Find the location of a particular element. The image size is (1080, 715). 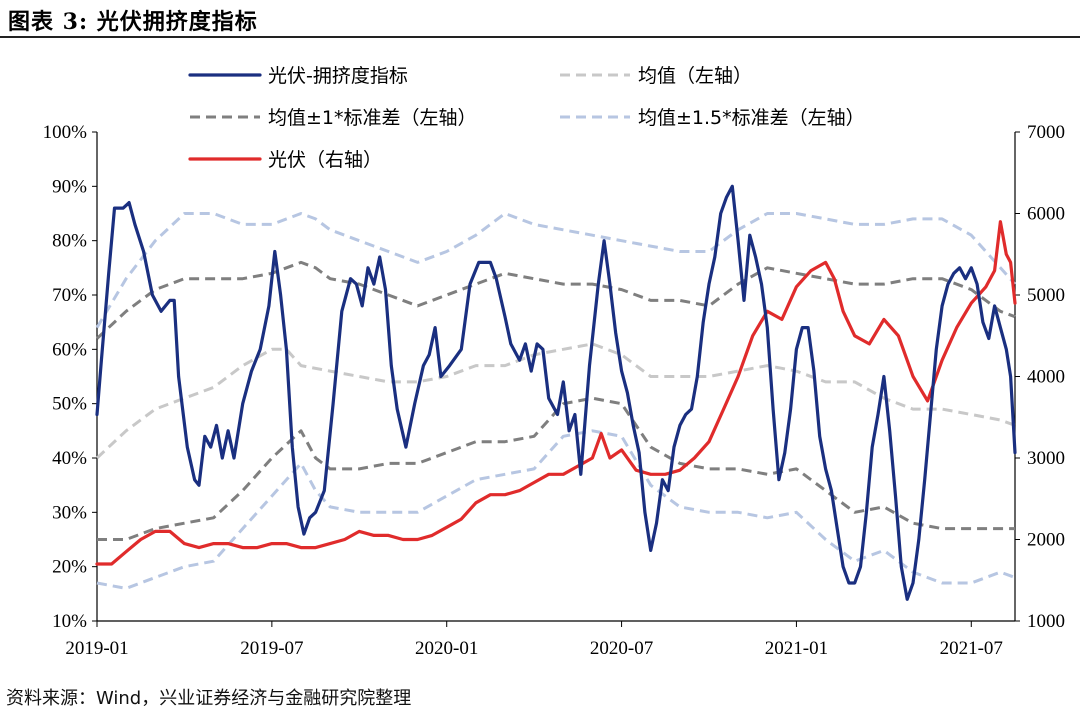

legend-label-pv: 光伏（右轴） is located at coordinates (325, 160).